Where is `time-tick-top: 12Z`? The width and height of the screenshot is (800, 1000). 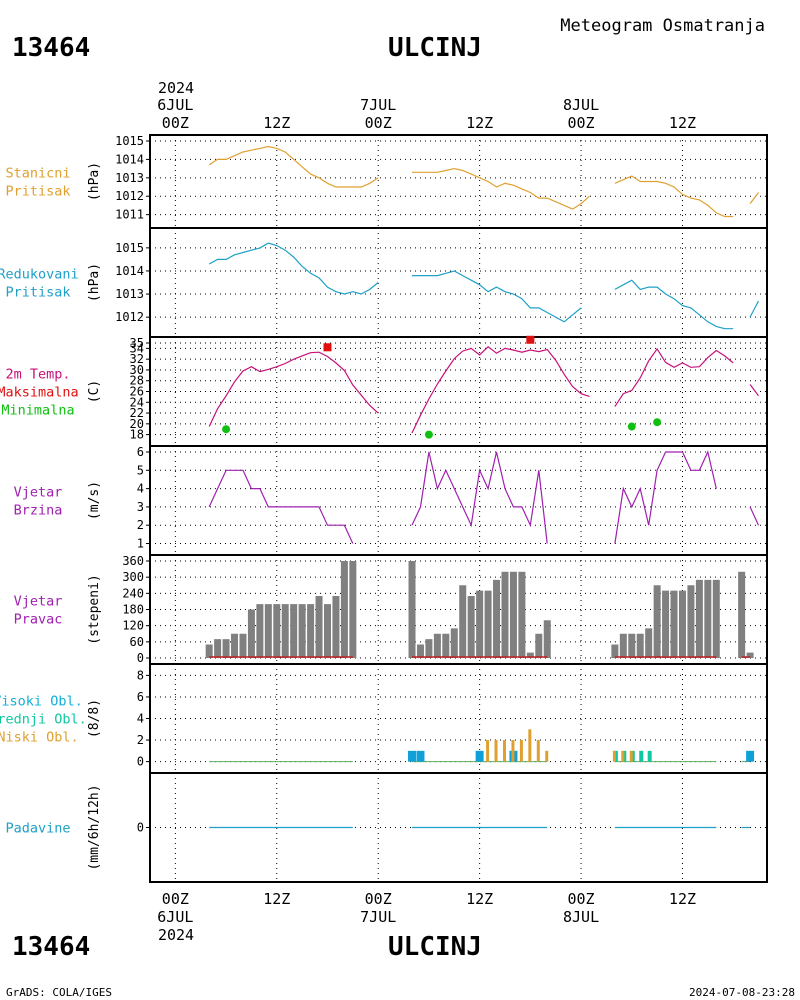
time-tick-top: 12Z is located at coordinates (479, 123).